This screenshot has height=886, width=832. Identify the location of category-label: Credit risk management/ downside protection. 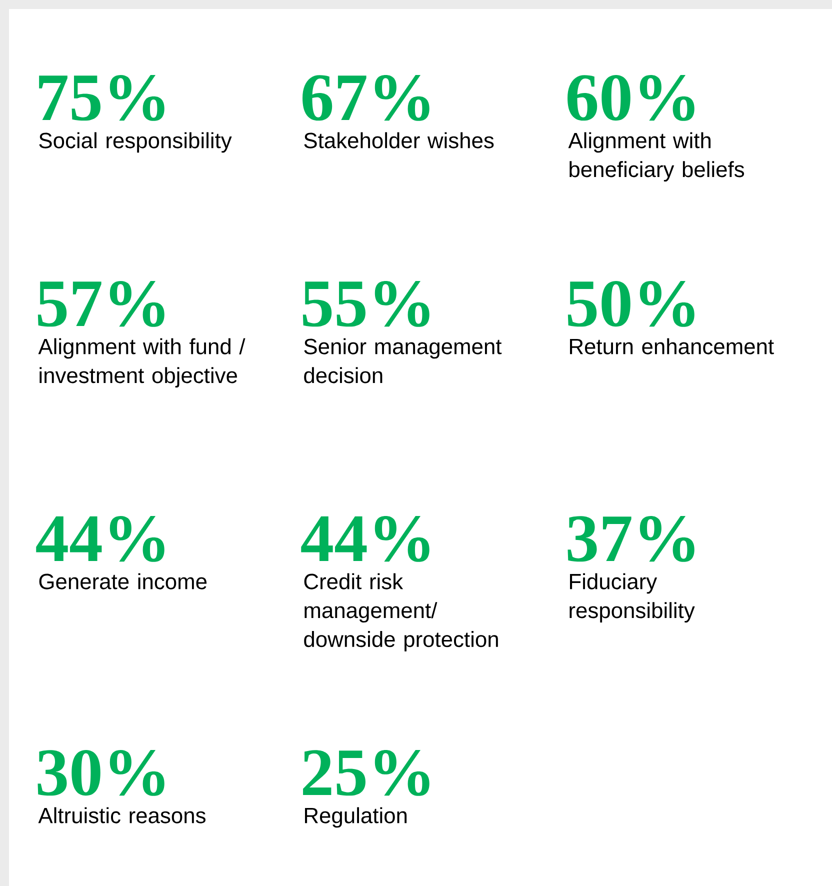
(401, 612).